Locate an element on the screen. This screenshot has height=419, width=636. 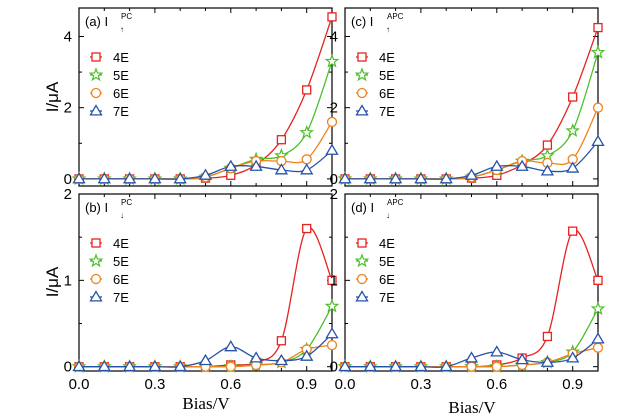
panel-label: (a) I is located at coordinates (96, 21).